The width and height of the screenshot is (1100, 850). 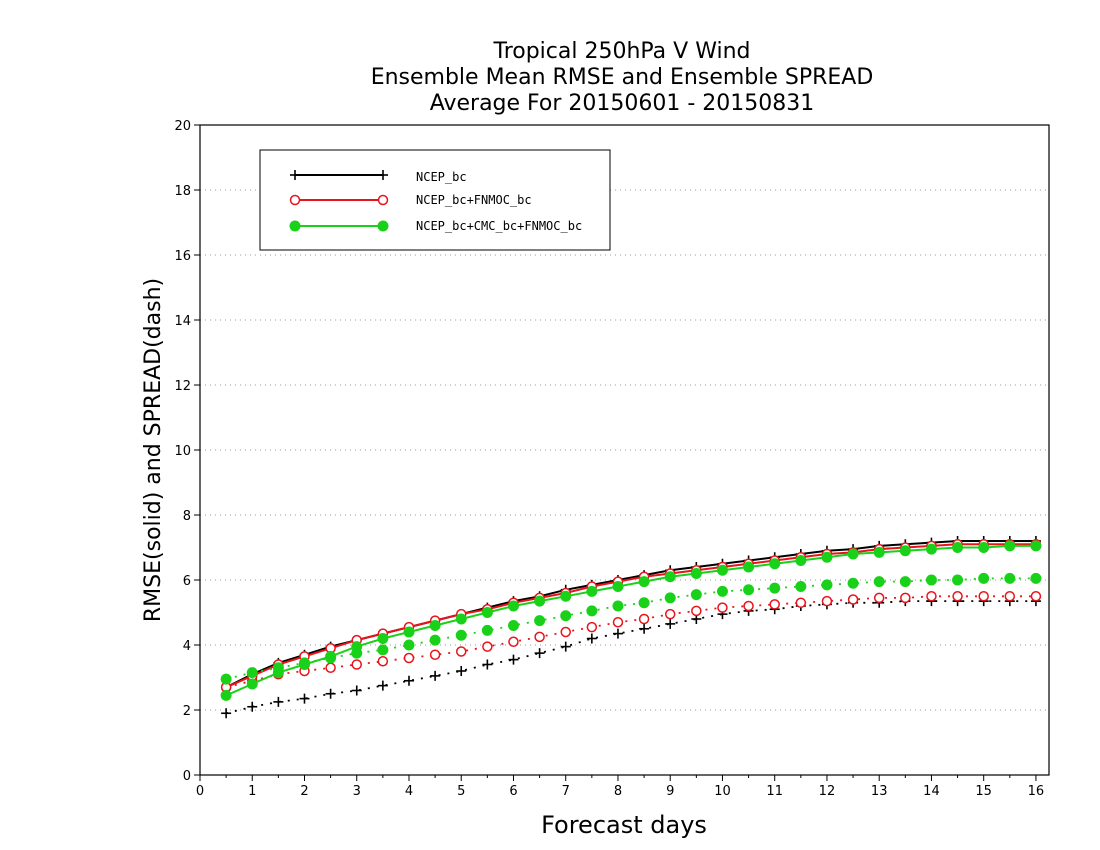 I want to click on legend-label-ncep-bc-cmc-bc-fnmoc-bc: NCEP_bc+CMC_bc+FNMOC_bc, so click(x=499, y=226).